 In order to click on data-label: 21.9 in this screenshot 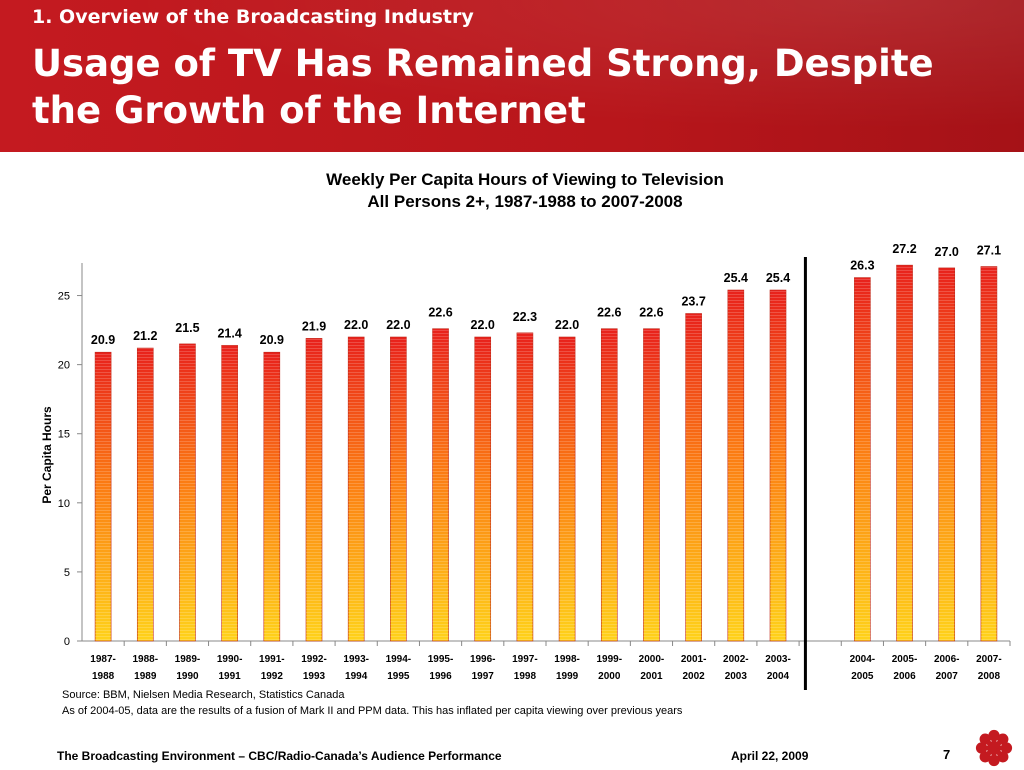, I will do `click(314, 326)`.